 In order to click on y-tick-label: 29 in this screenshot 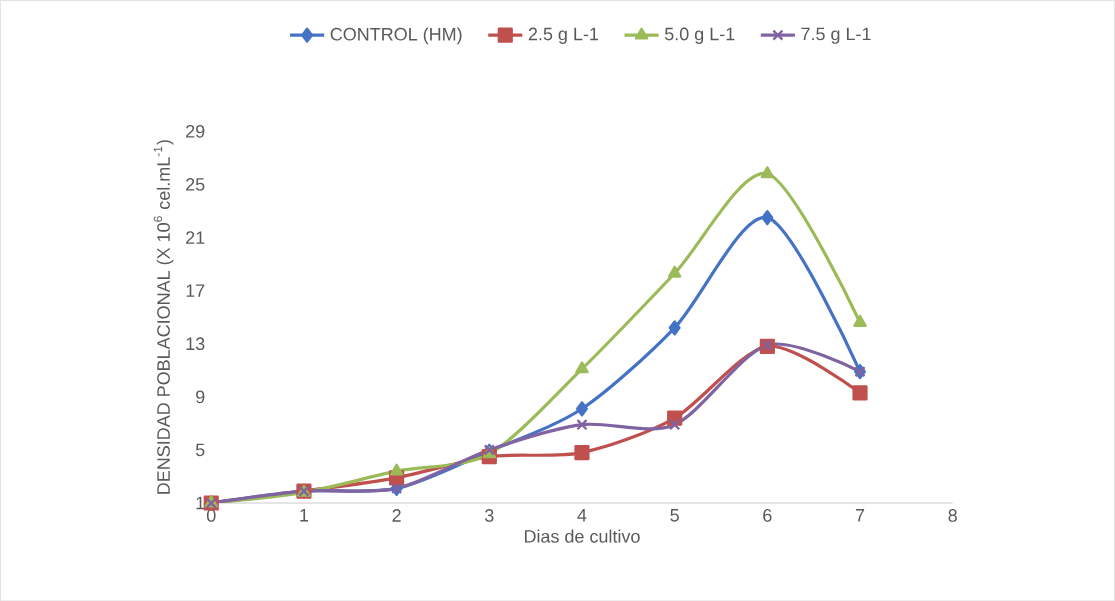, I will do `click(195, 131)`.